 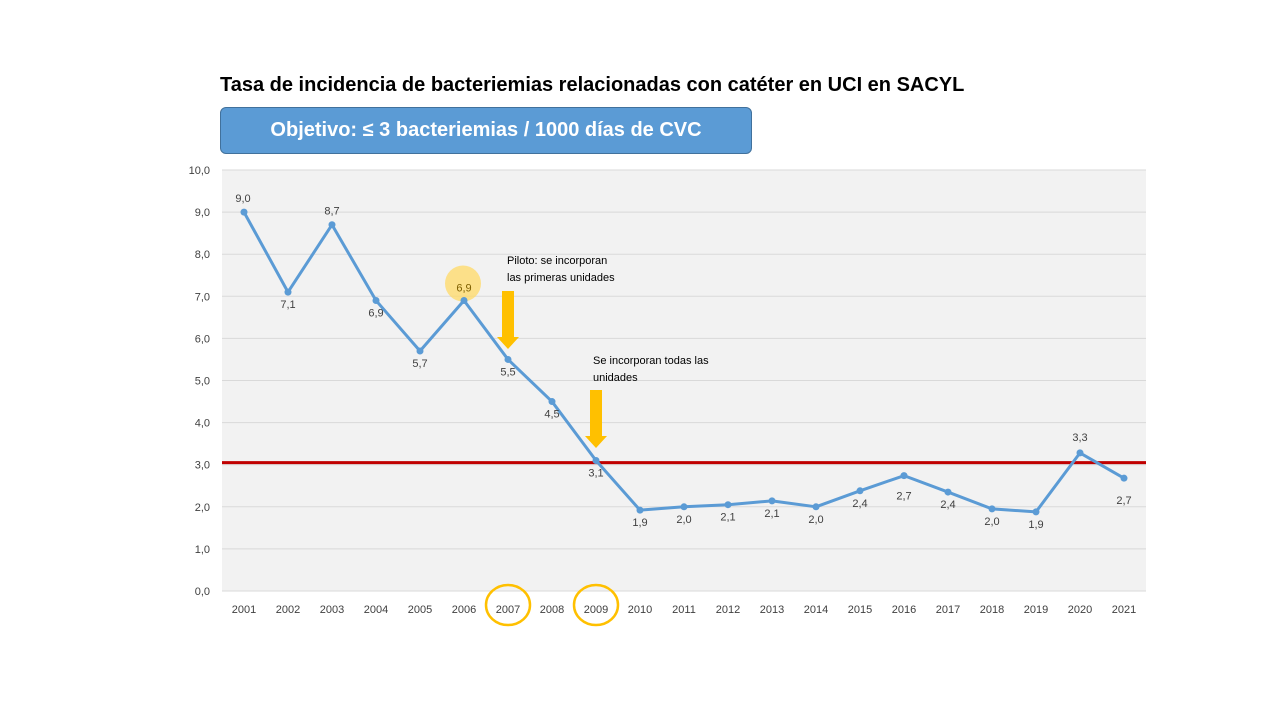 I want to click on x-tick-label: 2003, so click(x=332, y=610).